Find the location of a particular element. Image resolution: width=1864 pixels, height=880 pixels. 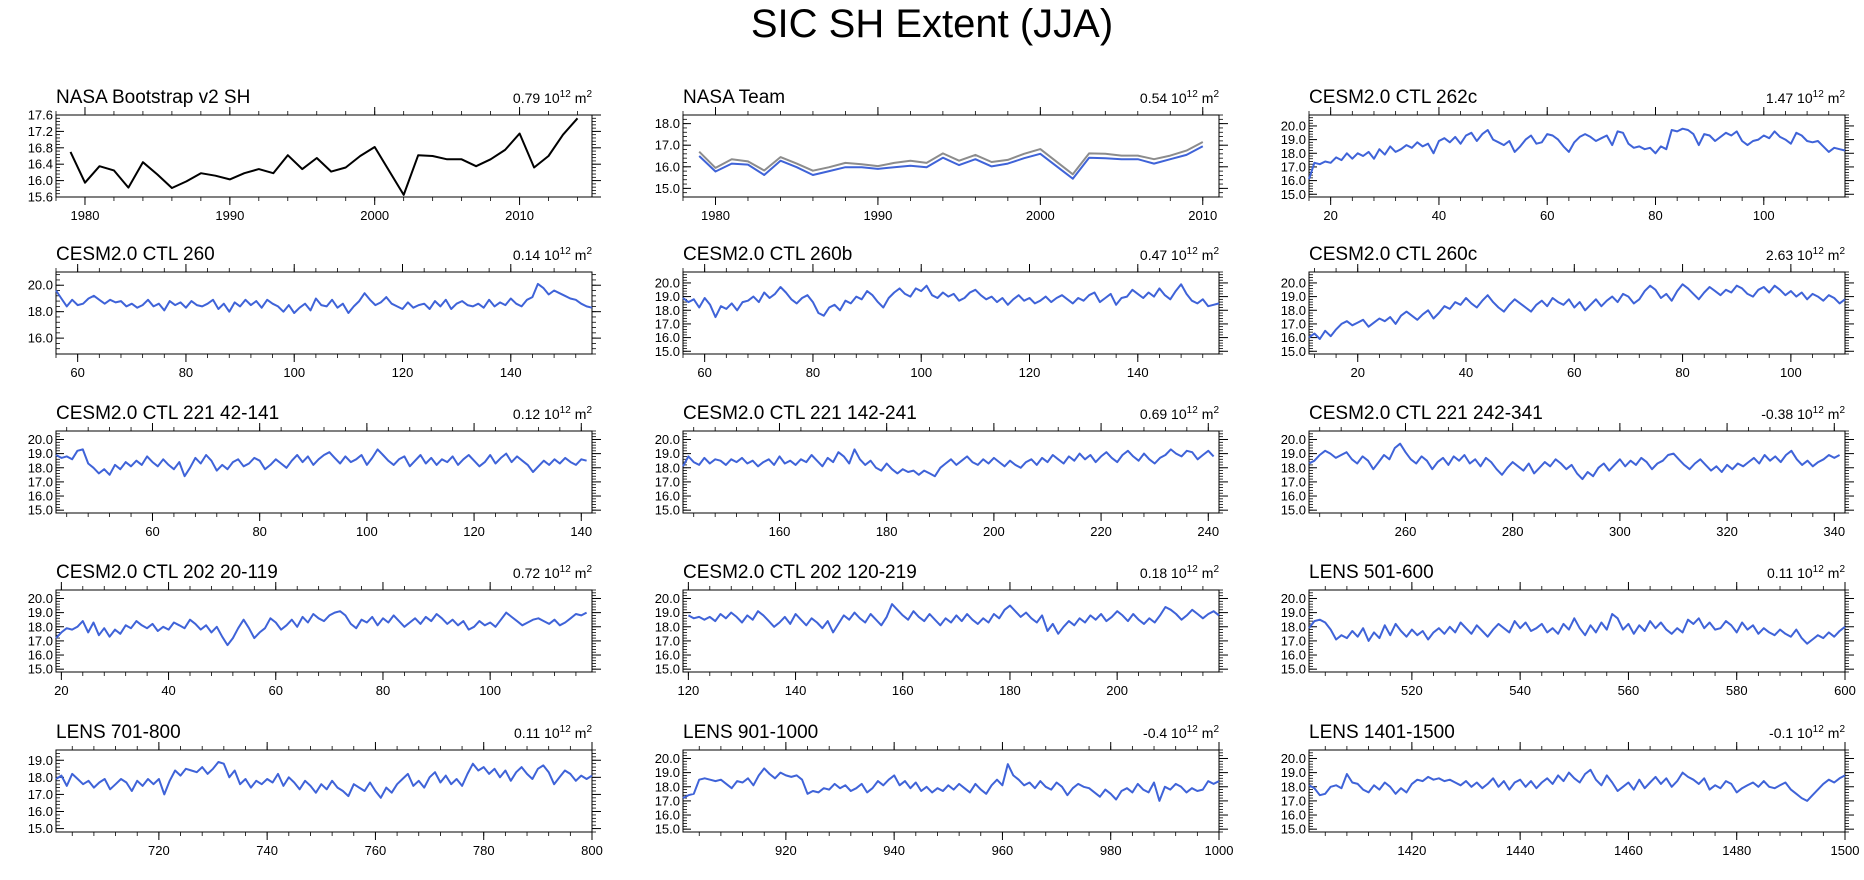

x-tick-label: 600 is located at coordinates (1845, 690).